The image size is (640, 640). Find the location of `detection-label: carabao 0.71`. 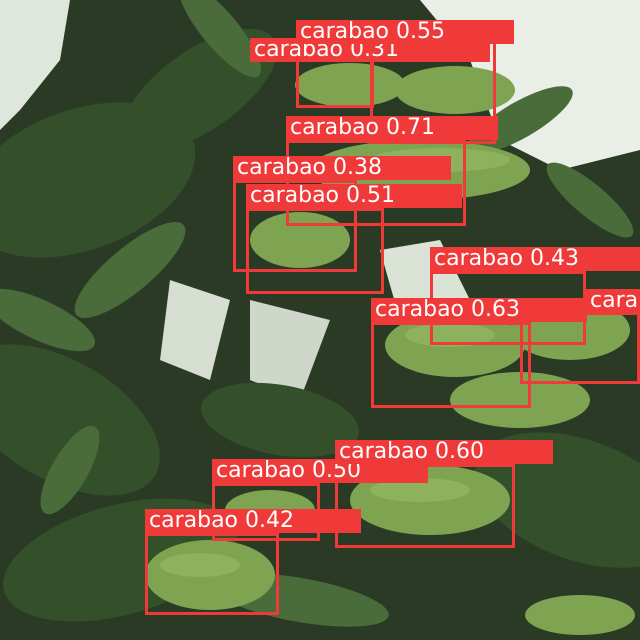

detection-label: carabao 0.71 is located at coordinates (392, 128).